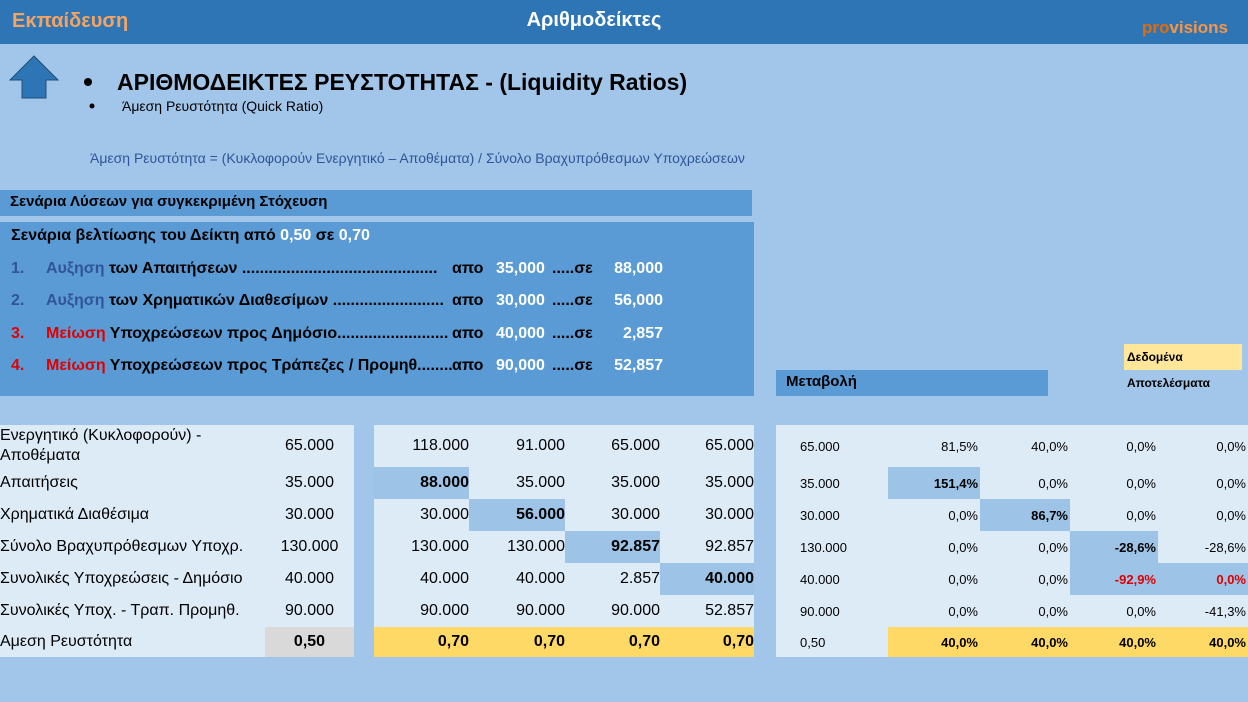 Image resolution: width=1248 pixels, height=702 pixels. What do you see at coordinates (1156, 27) in the screenshot?
I see `logo-part: pro` at bounding box center [1156, 27].